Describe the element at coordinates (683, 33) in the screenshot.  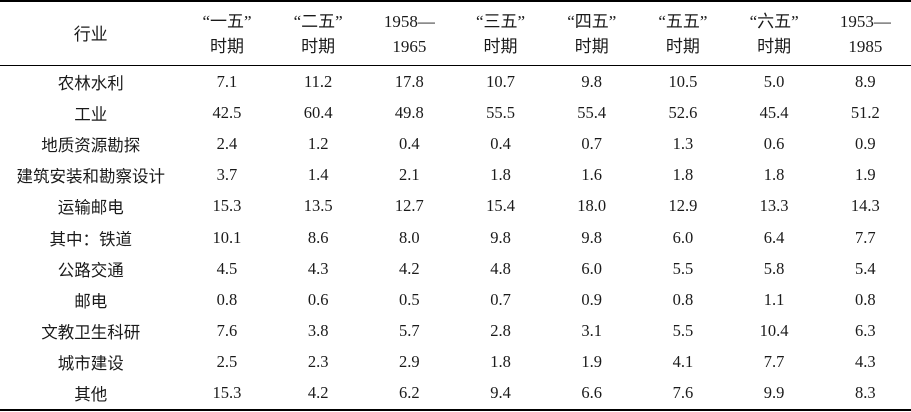
I see `column-header: “五五” 时期` at that location.